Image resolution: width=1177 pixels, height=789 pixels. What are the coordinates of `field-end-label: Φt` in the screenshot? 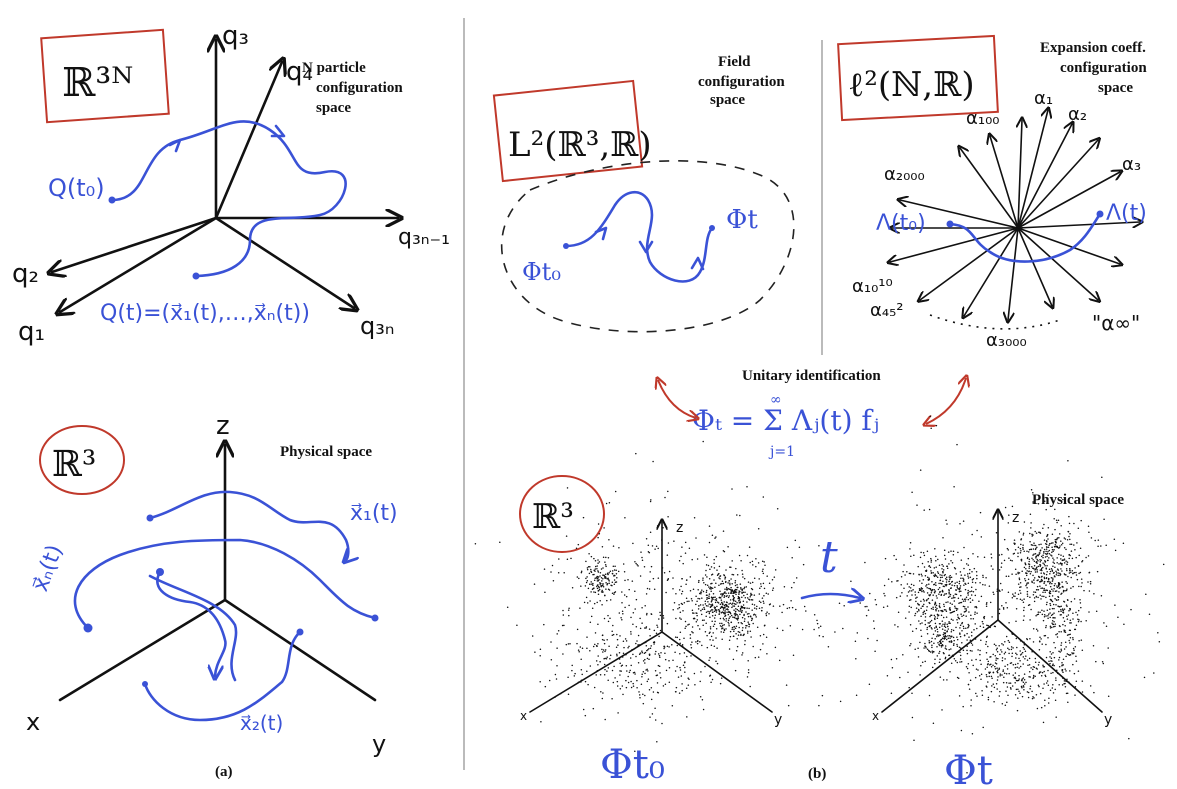 It's located at (742, 220).